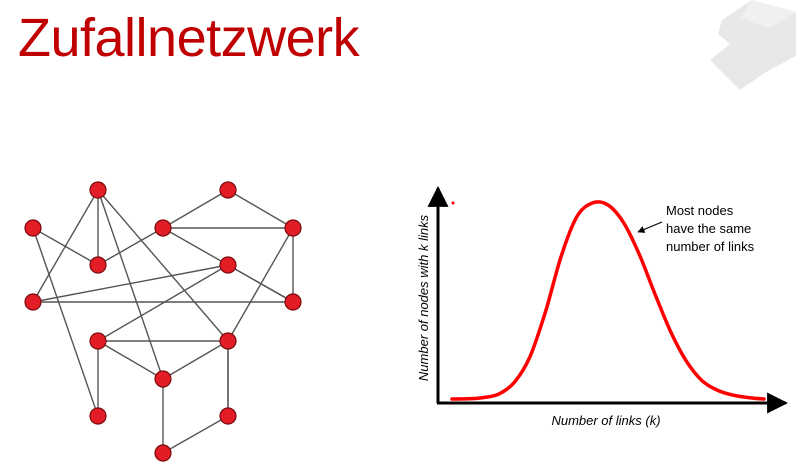  I want to click on x-axis-label: Number of links (k), so click(605, 420).